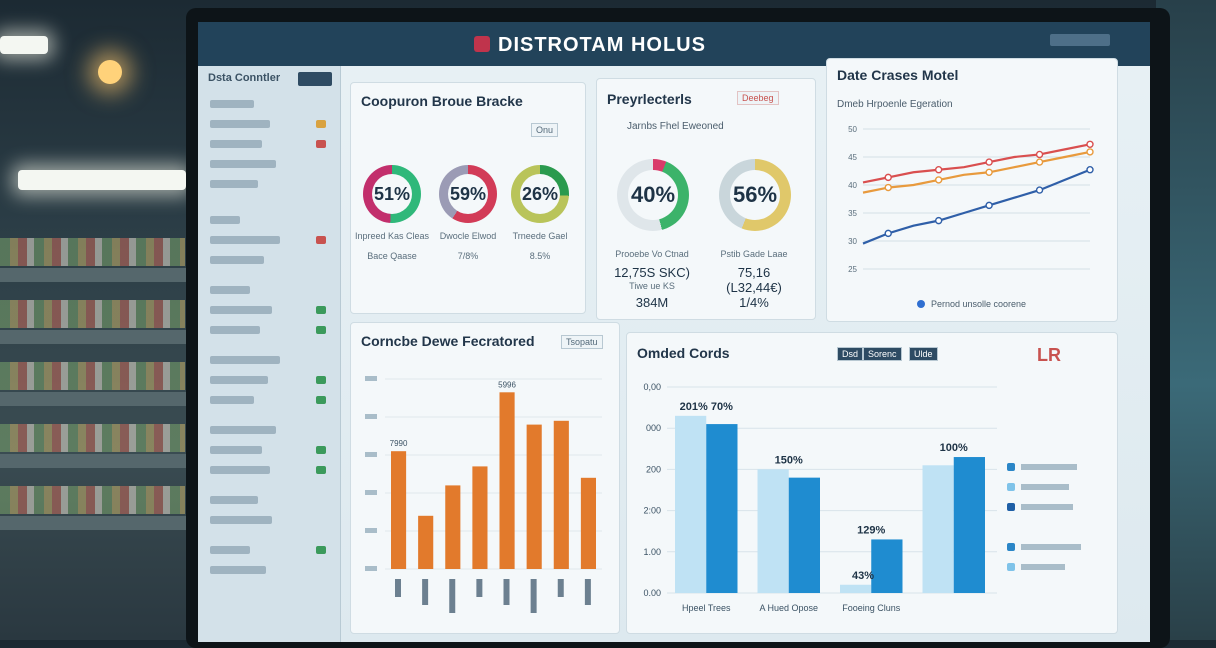 The image size is (1216, 648). I want to click on bar-chart-title: Corncbe Dewe Fecratored, so click(448, 341).